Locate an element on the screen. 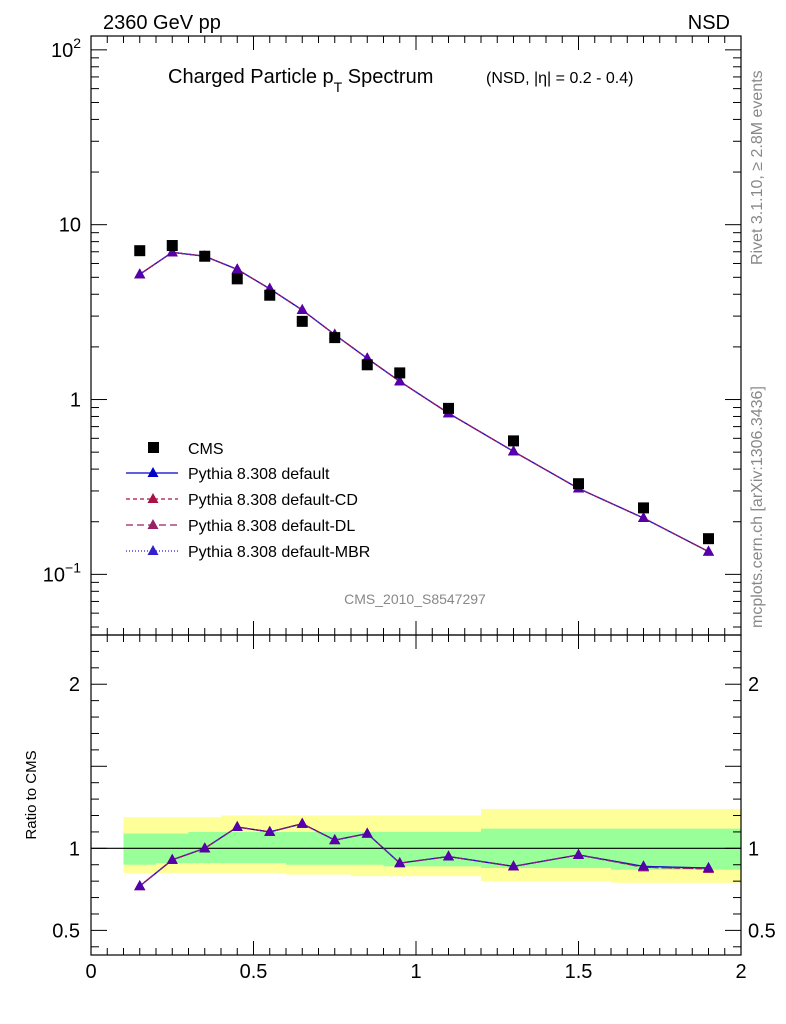 This screenshot has width=786, height=1024. ratio-tick-label-right: 2 is located at coordinates (753, 685).